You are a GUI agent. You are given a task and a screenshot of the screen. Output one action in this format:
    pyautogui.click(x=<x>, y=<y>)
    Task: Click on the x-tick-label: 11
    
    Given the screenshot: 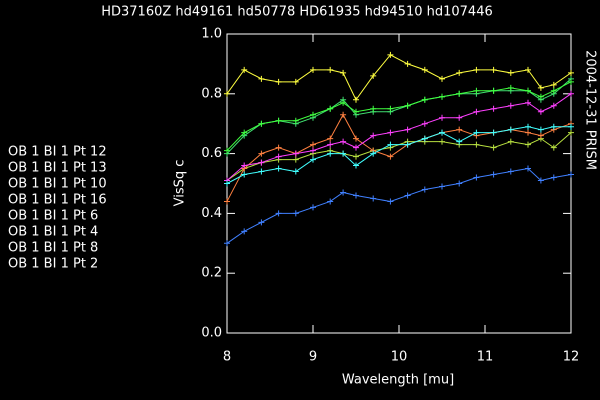 What is the action you would take?
    pyautogui.click(x=485, y=357)
    